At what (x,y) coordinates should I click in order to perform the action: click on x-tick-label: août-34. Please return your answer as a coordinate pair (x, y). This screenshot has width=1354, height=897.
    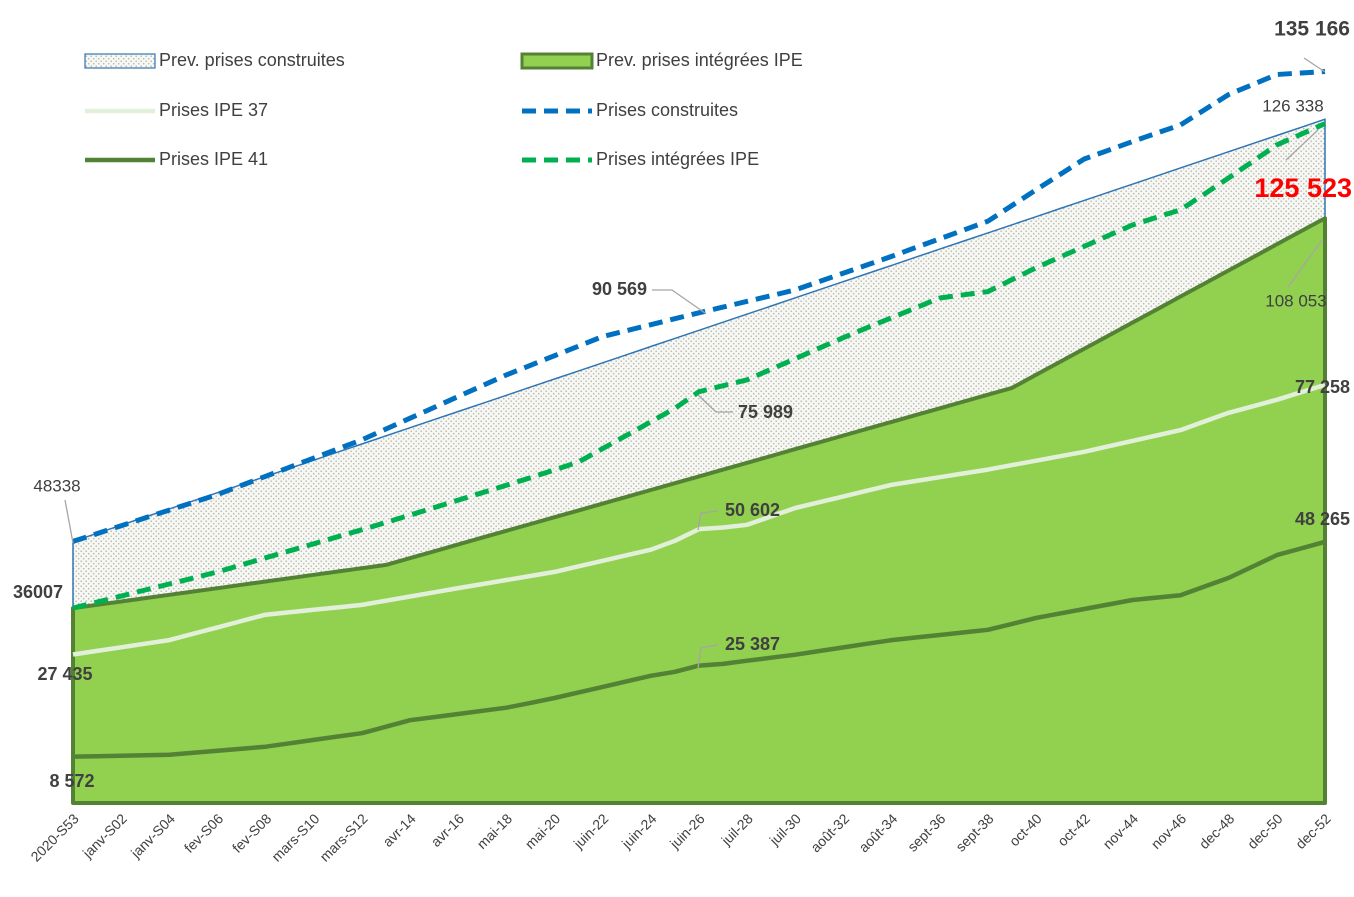
    Looking at the image, I should click on (877, 832).